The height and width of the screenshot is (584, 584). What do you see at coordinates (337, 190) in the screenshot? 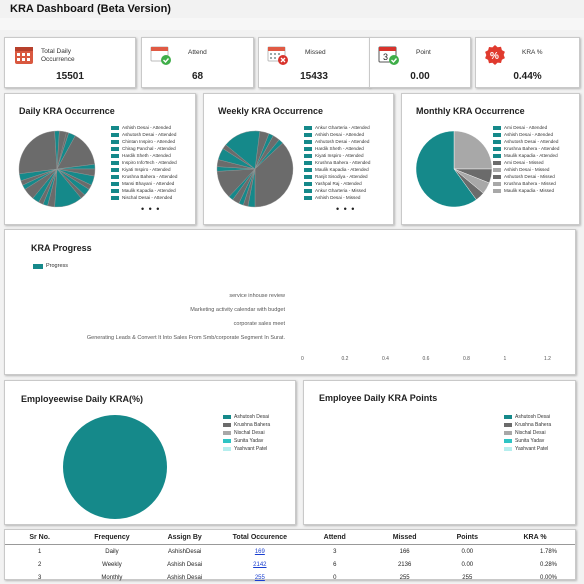
I see `legend-item: Ankur Gharteria - Missed` at bounding box center [337, 190].